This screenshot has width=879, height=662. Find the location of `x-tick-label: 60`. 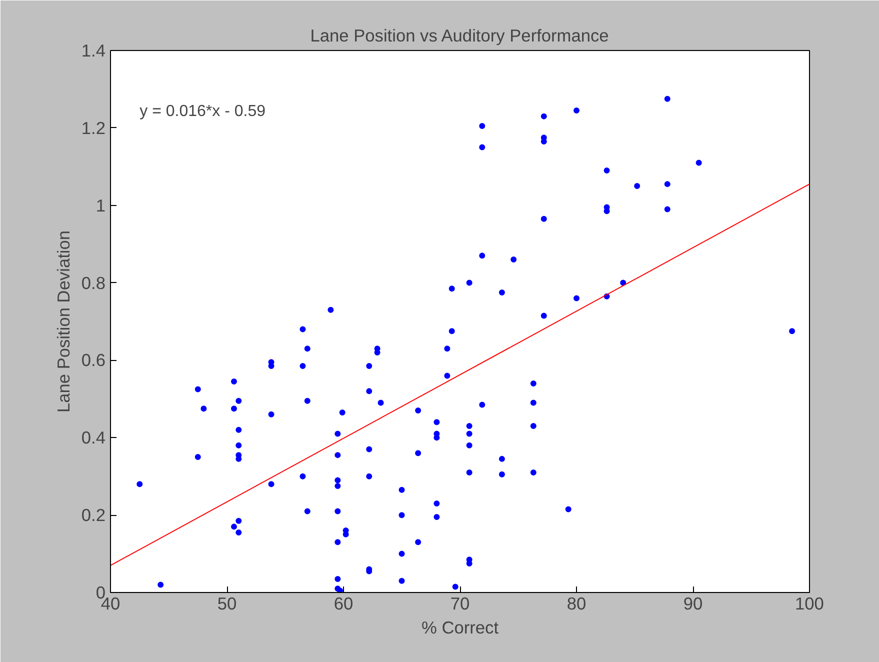

x-tick-label: 60 is located at coordinates (344, 604).